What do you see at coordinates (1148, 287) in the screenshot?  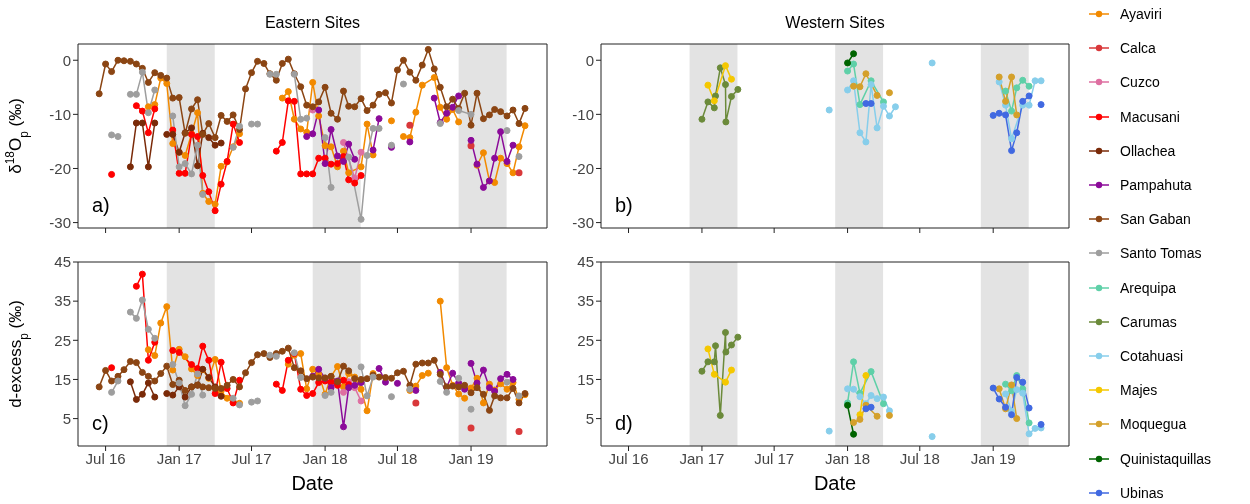 I see `legend-label: Arequipa` at bounding box center [1148, 287].